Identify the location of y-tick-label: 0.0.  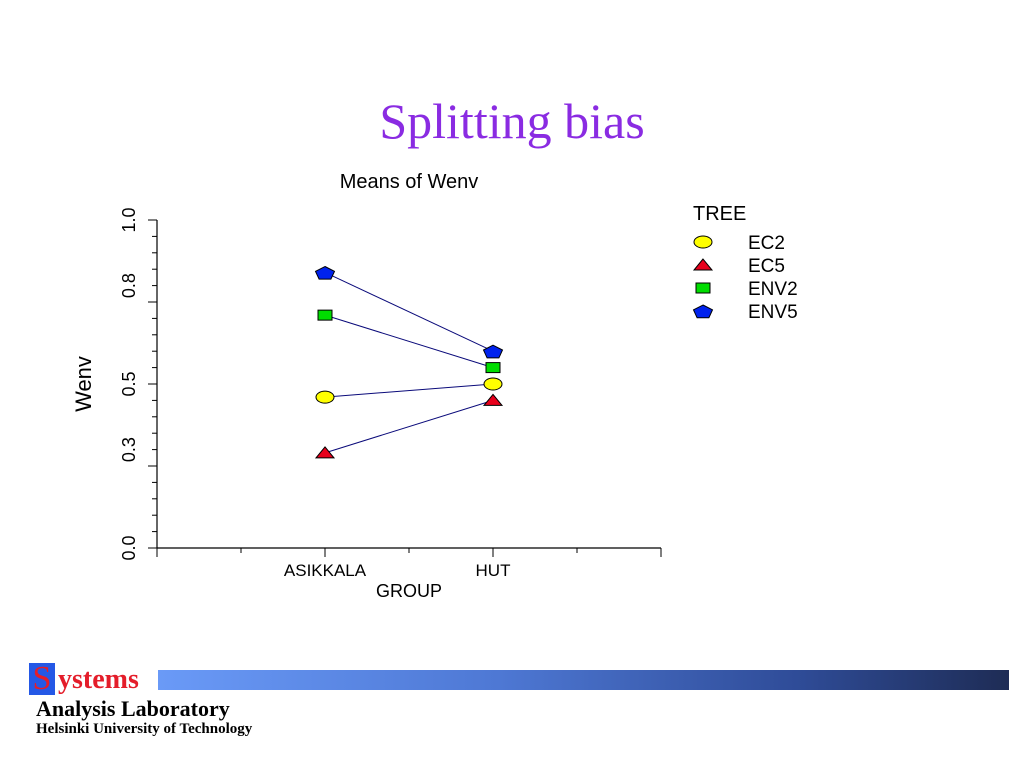
(129, 547).